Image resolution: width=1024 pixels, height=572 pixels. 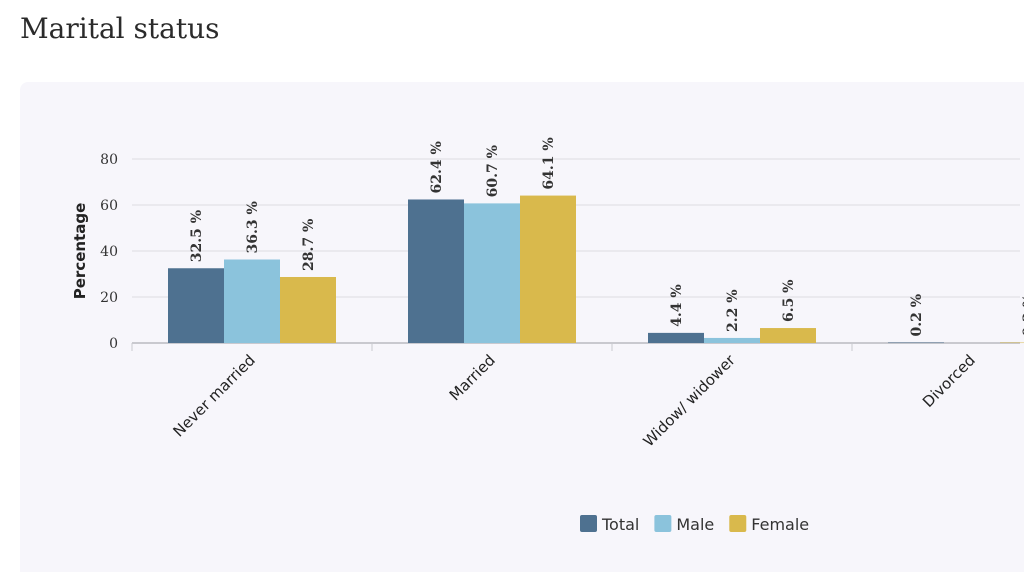 What do you see at coordinates (588, 523) in the screenshot?
I see `legend-swatch-total` at bounding box center [588, 523].